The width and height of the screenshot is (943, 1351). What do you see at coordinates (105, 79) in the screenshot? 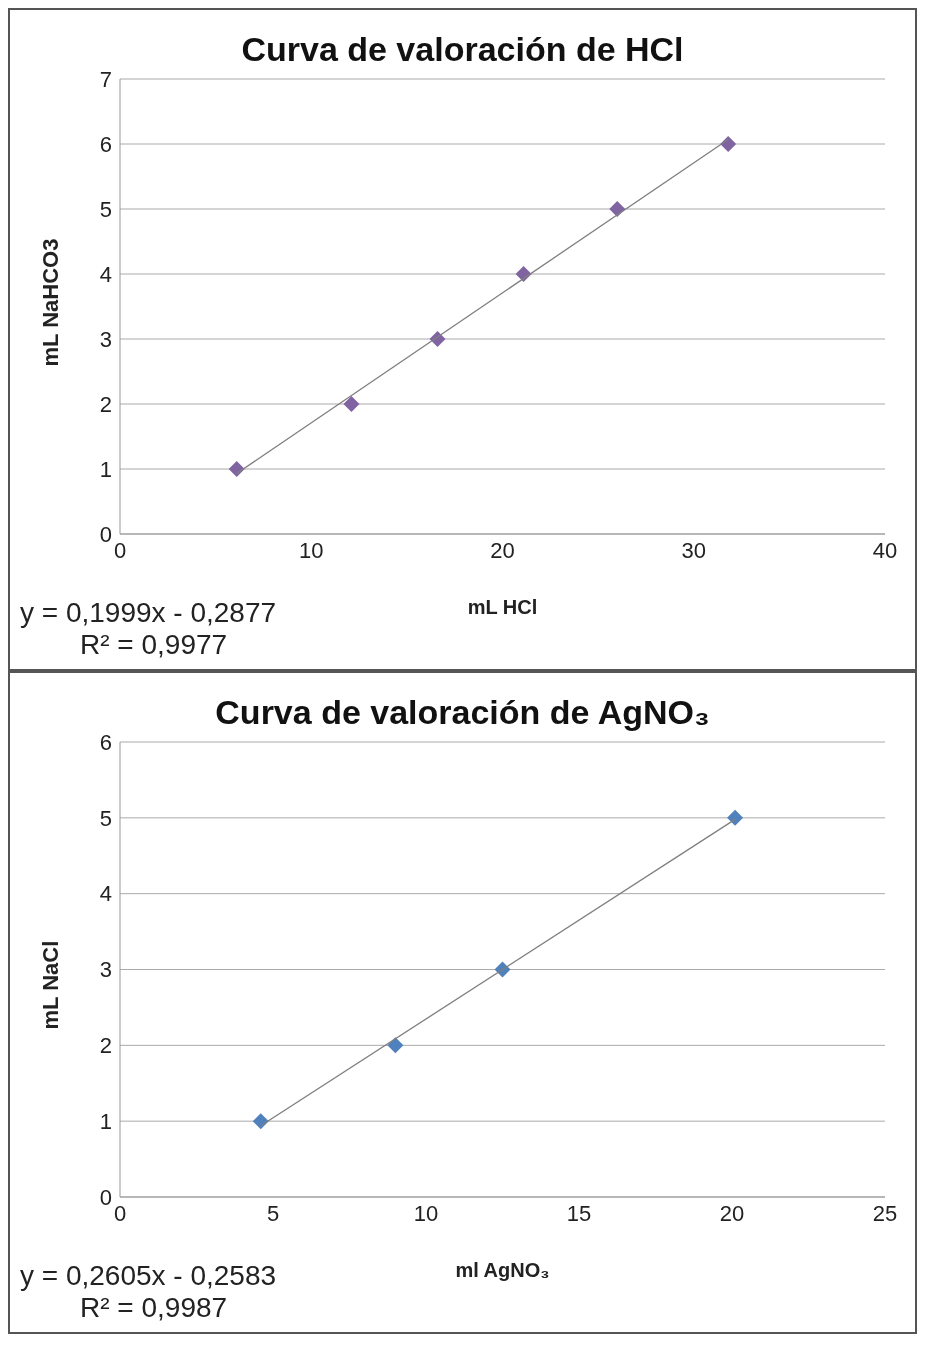
I see `y-tick-label: 7` at bounding box center [105, 79].